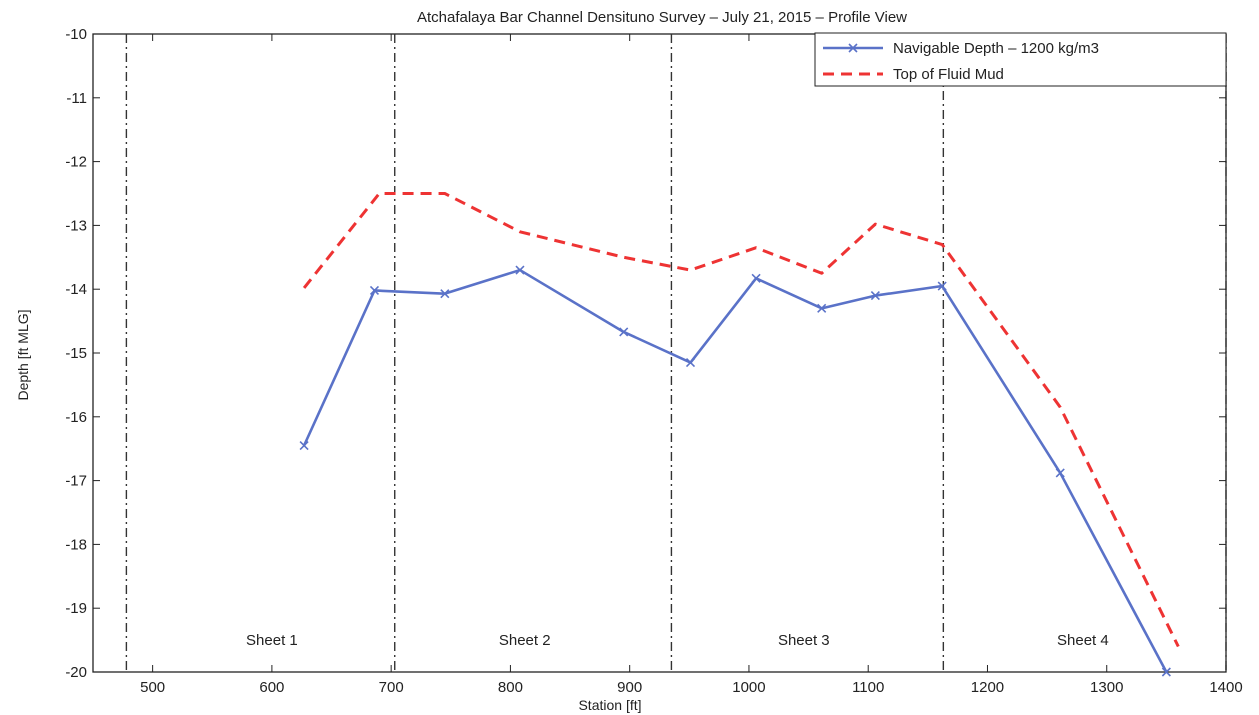  What do you see at coordinates (76, 98) in the screenshot?
I see `y-tick-label: -11` at bounding box center [76, 98].